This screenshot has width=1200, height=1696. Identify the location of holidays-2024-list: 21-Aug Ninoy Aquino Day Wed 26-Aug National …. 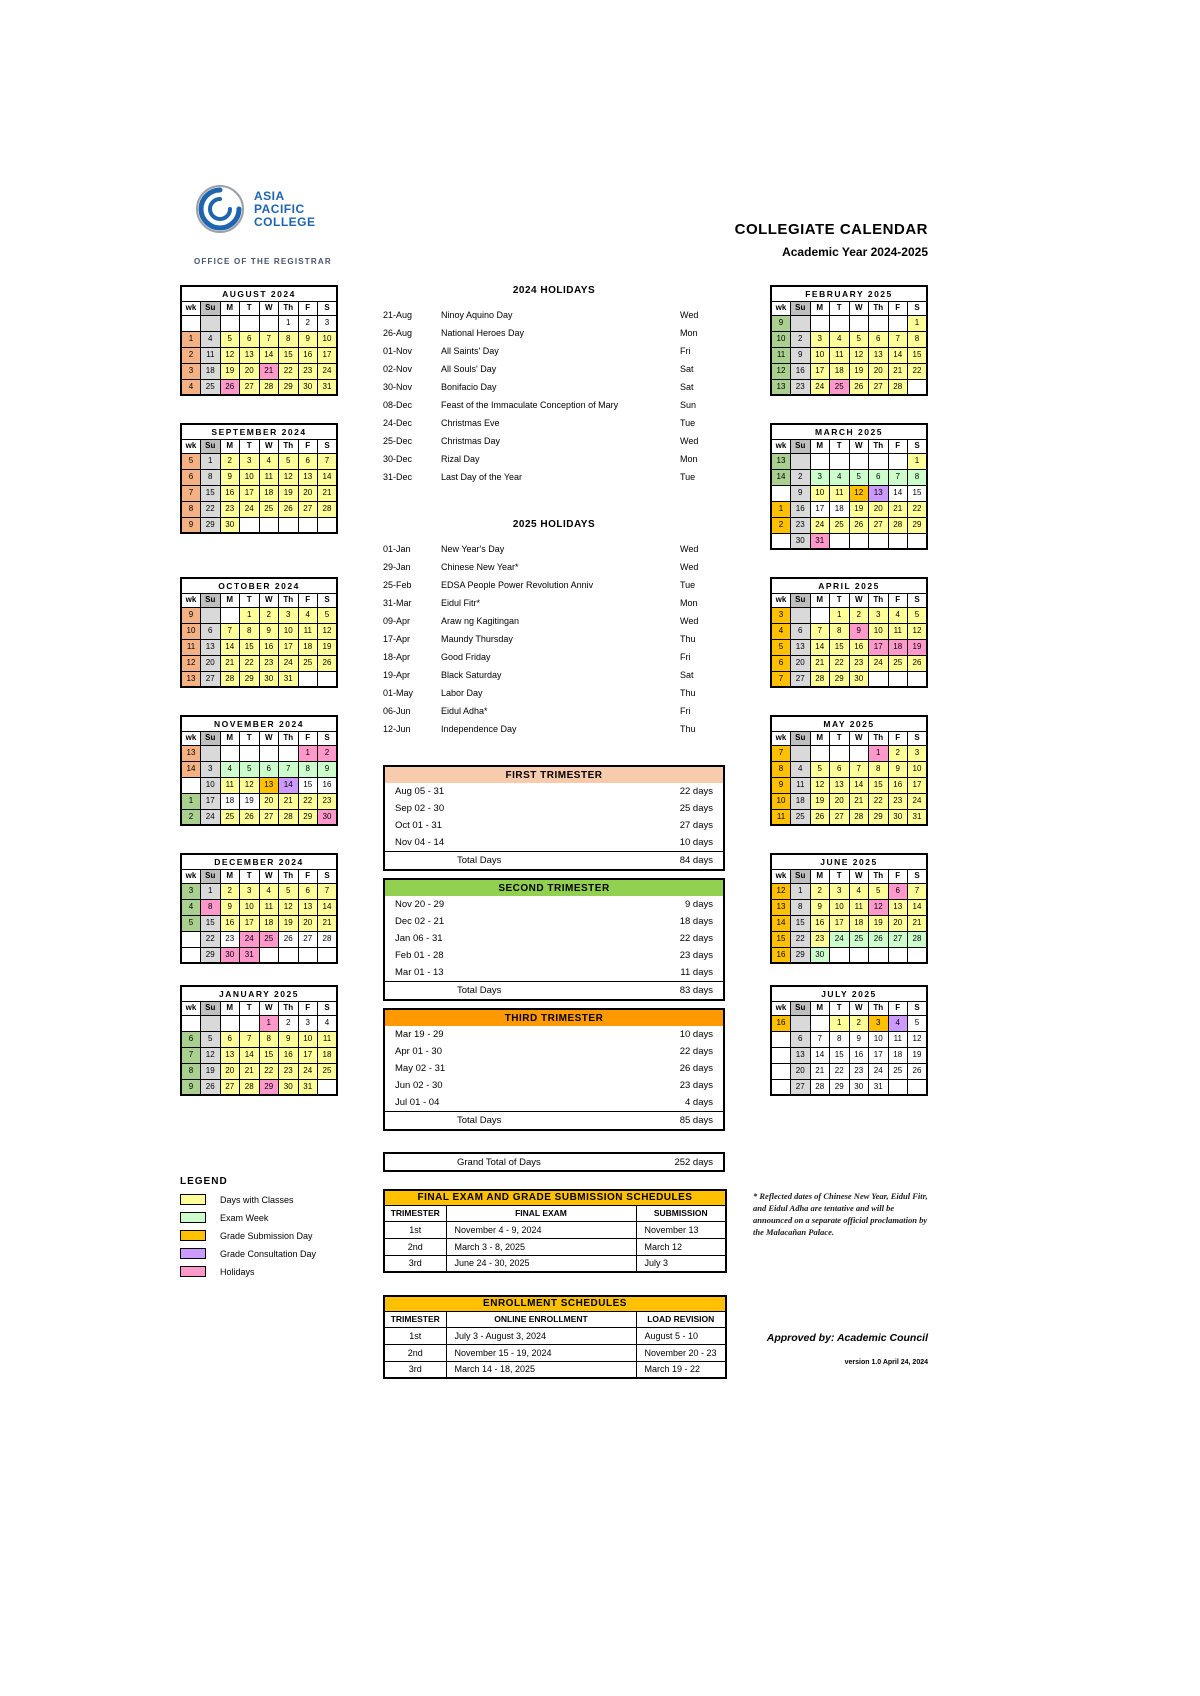
(554, 400).